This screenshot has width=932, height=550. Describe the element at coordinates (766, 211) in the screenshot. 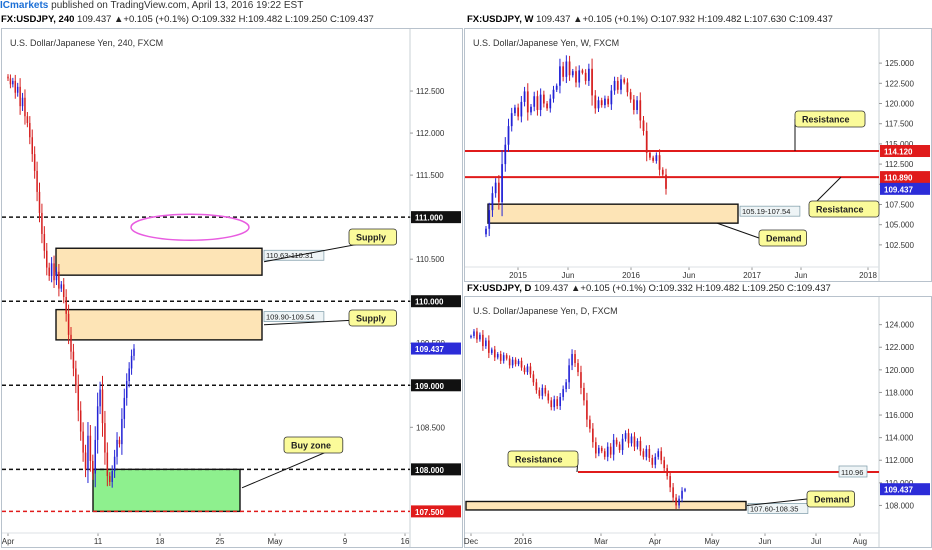

I see `weekly-zone-range-label: 105.19-107.54` at that location.